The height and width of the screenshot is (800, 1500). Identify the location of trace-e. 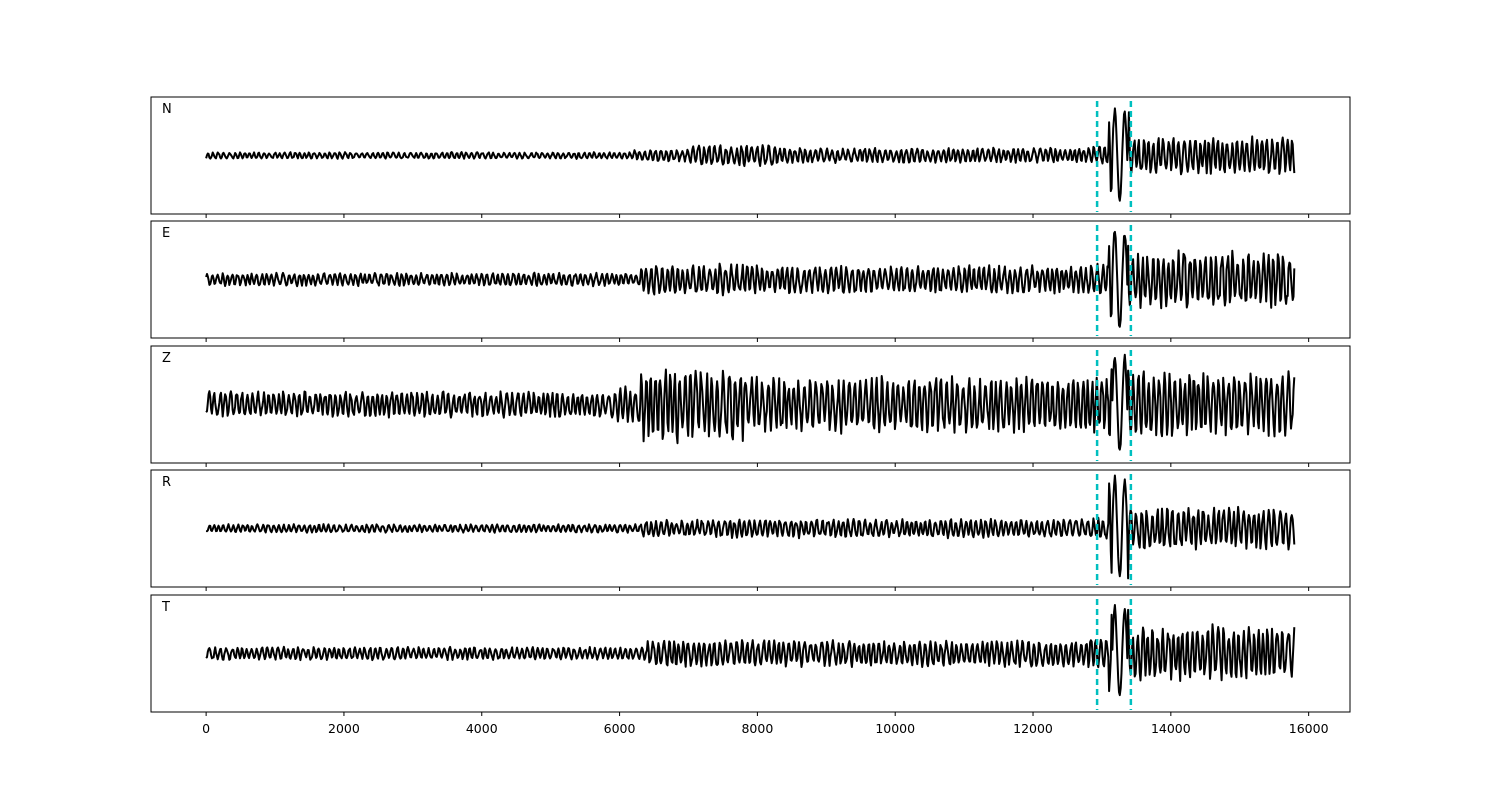
(750, 279).